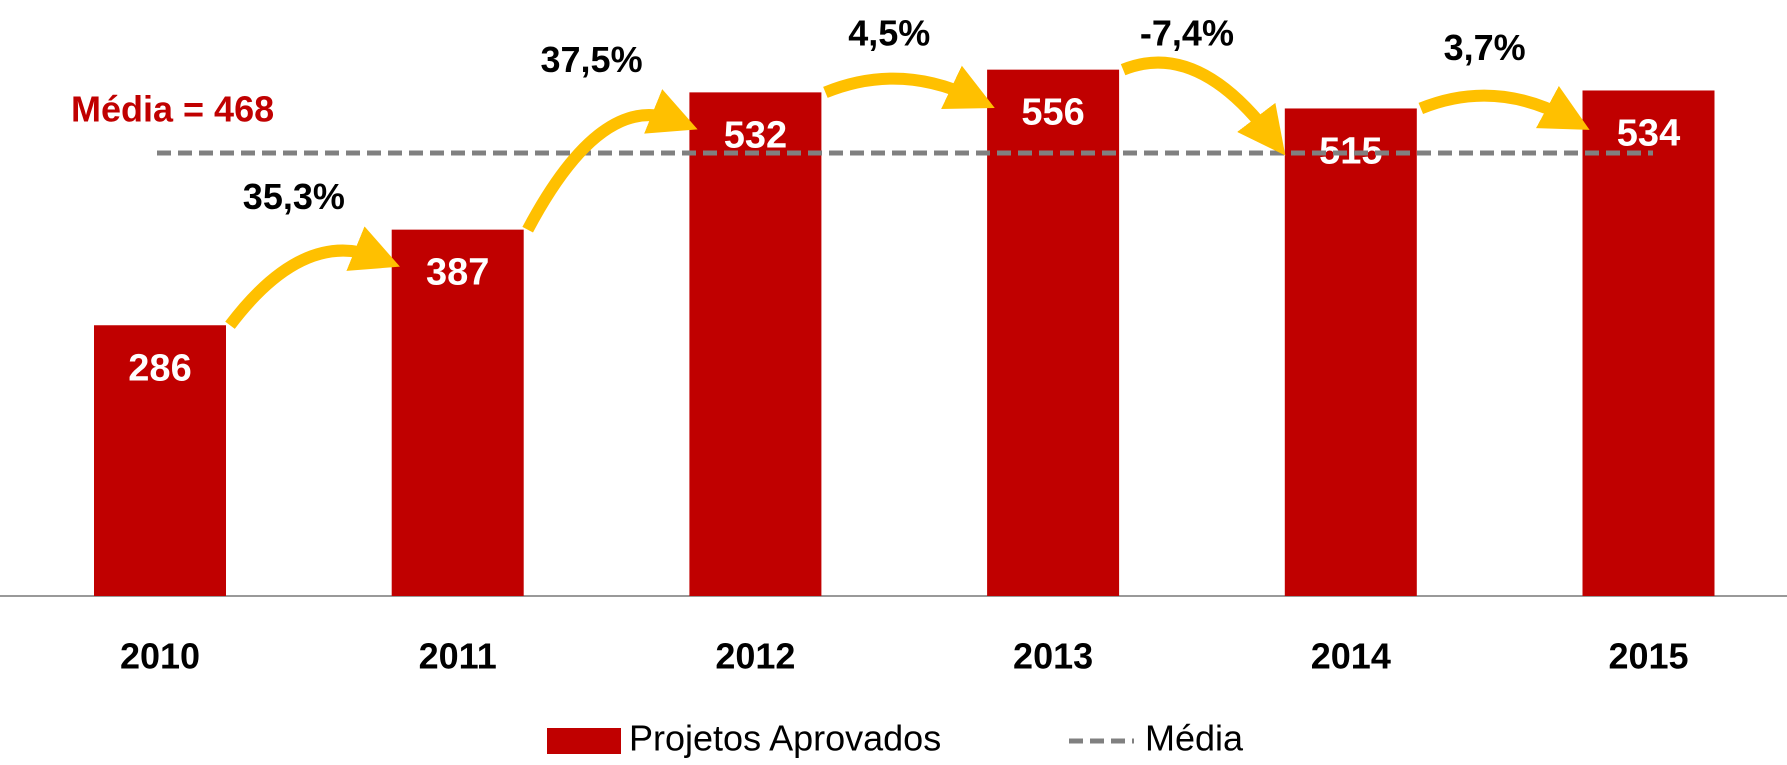 This screenshot has height=765, width=1787. I want to click on mean-label: Média = 468, so click(172, 108).